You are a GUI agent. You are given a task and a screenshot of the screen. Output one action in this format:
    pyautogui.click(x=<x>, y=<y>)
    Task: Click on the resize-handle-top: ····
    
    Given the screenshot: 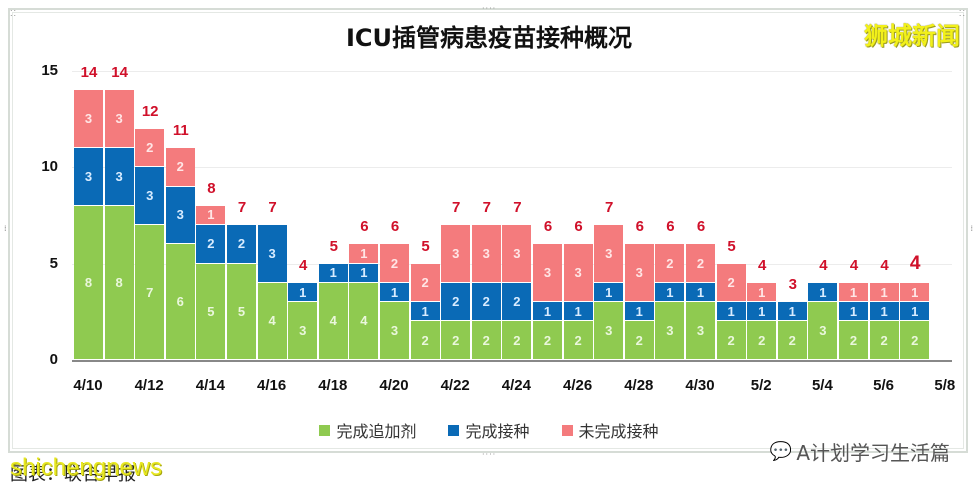 What is the action you would take?
    pyautogui.click(x=489, y=8)
    